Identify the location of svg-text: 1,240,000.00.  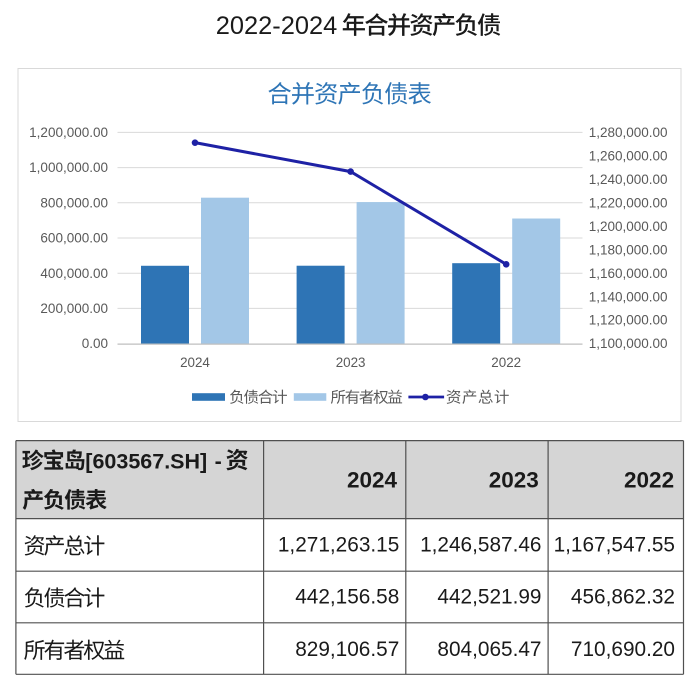
(628, 179).